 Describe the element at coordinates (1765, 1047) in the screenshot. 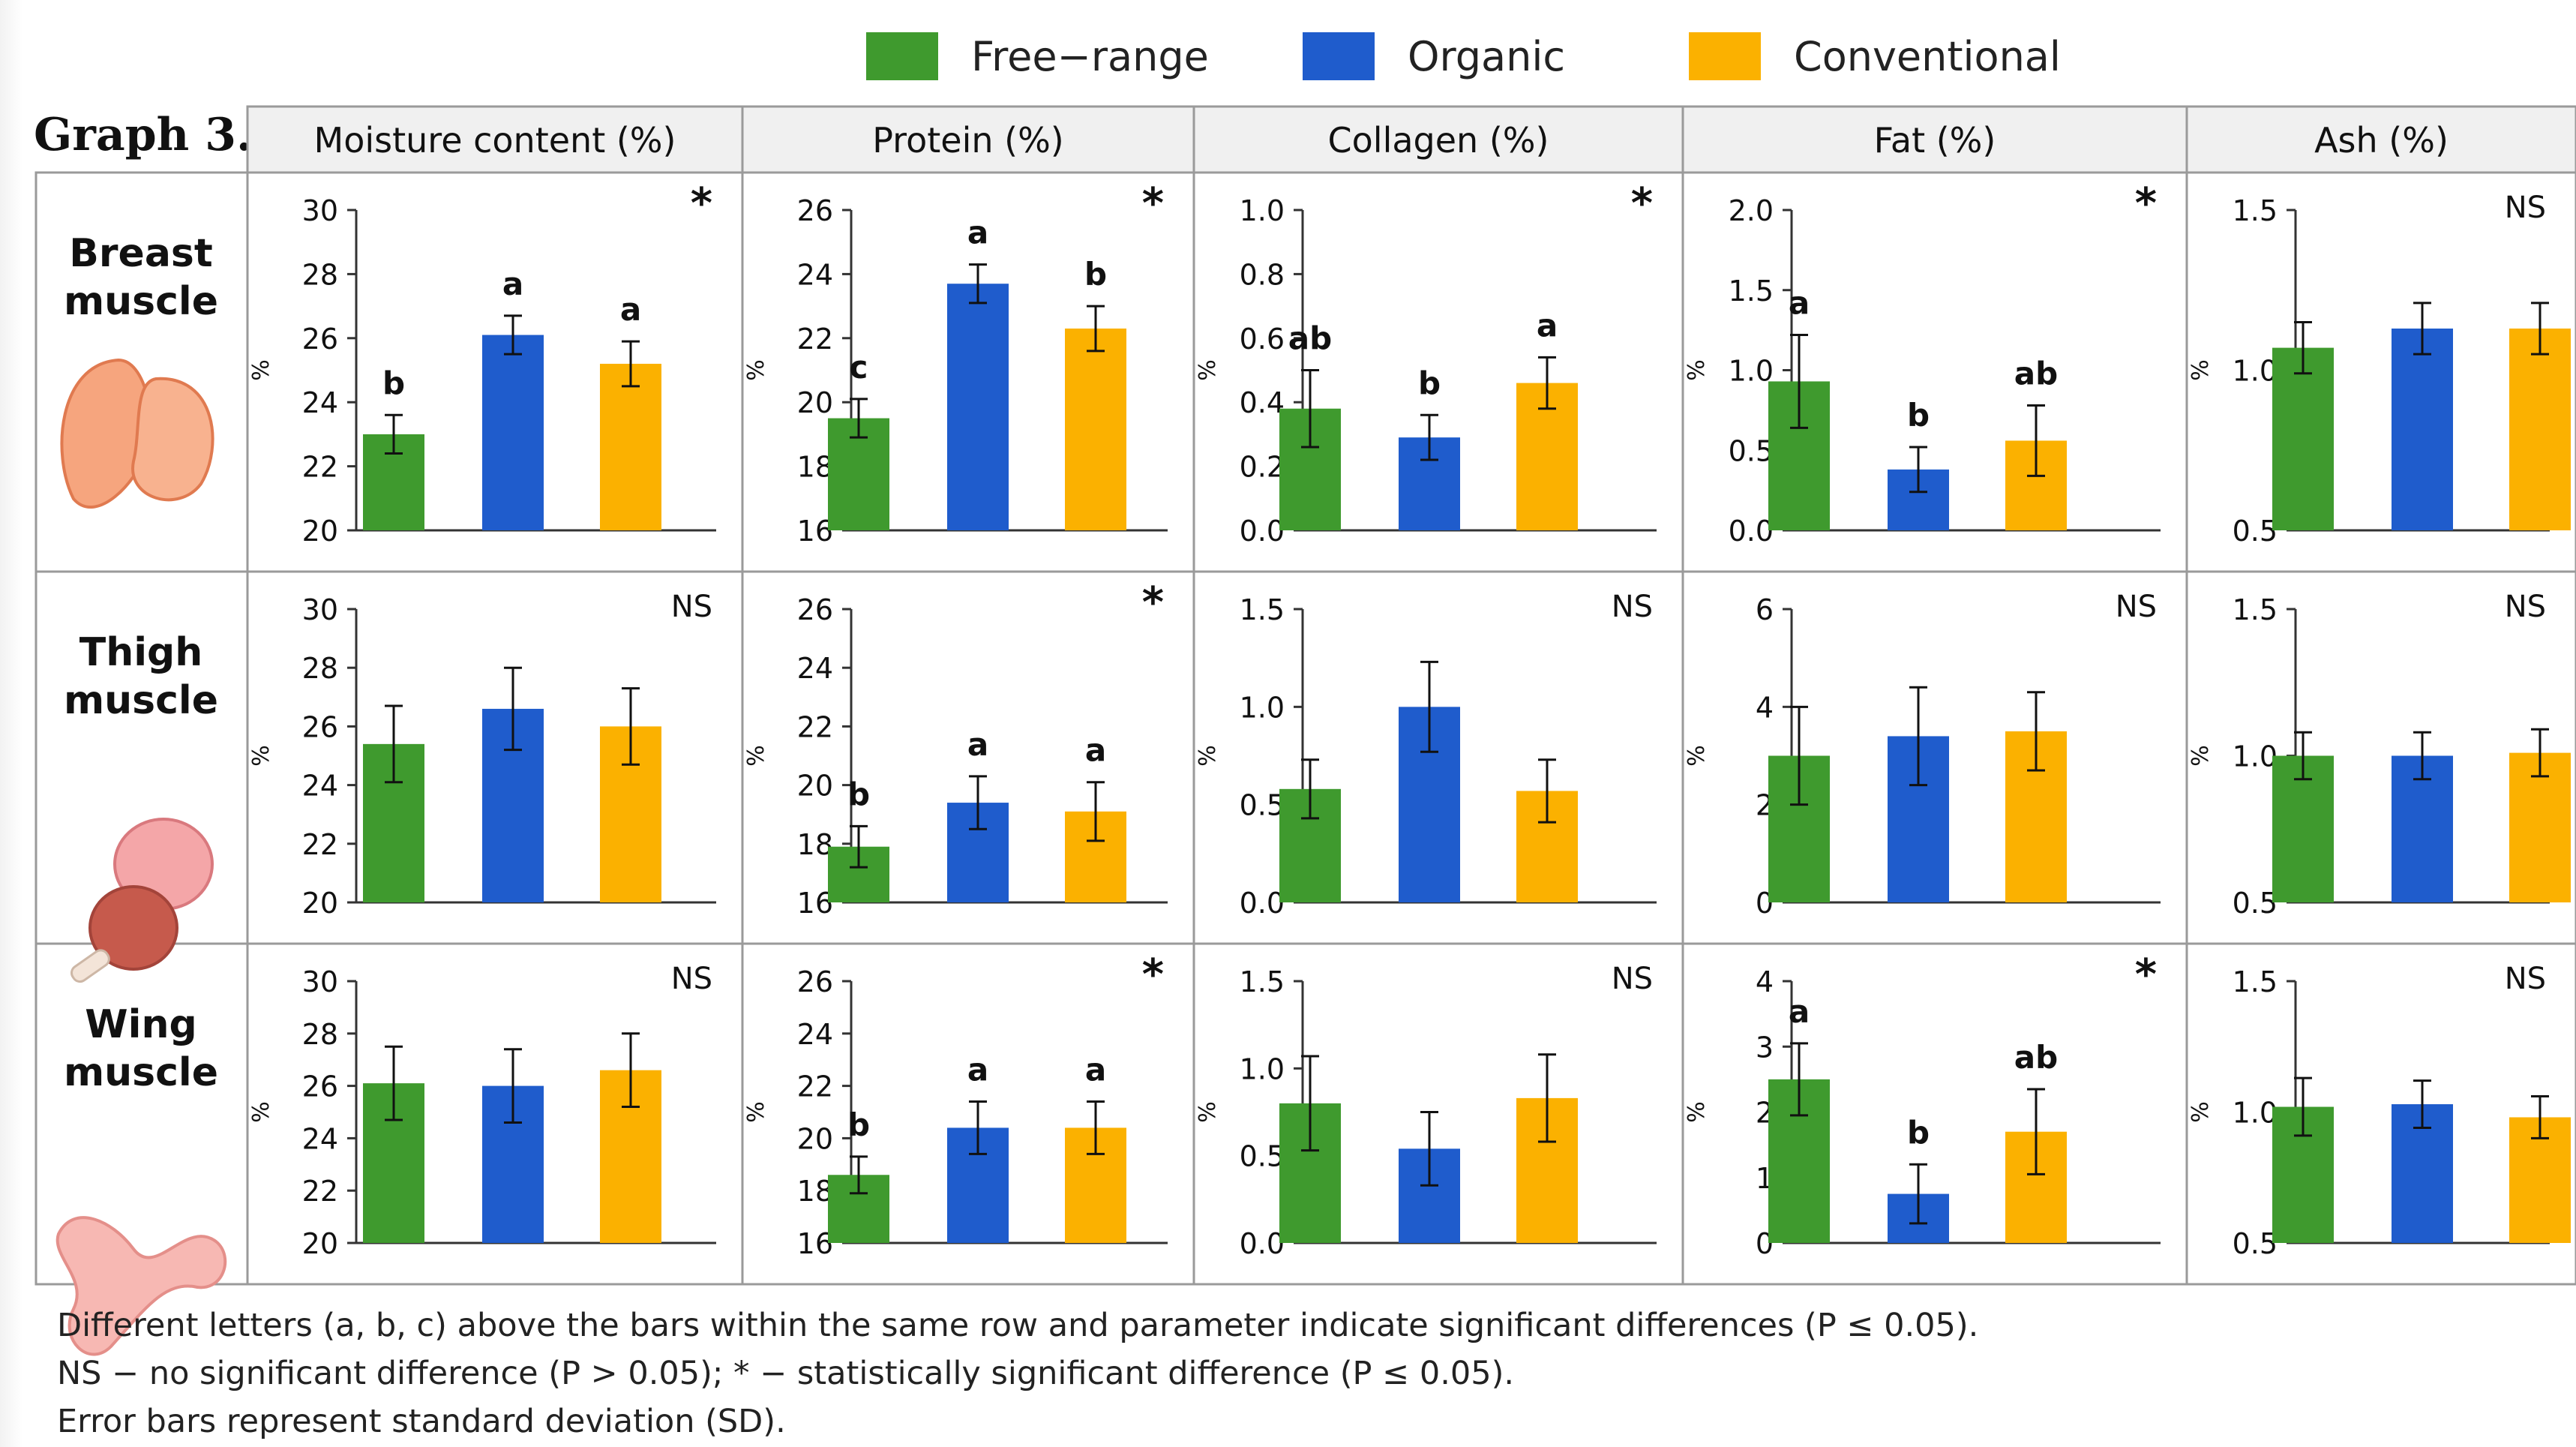

I see `y-tick-label: 3` at that location.